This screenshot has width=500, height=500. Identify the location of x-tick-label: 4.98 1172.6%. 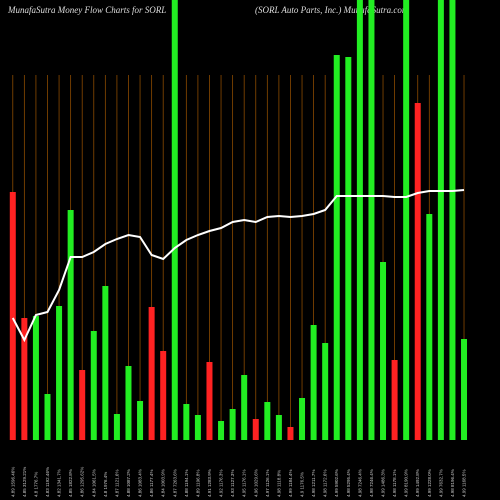
(325, 483).